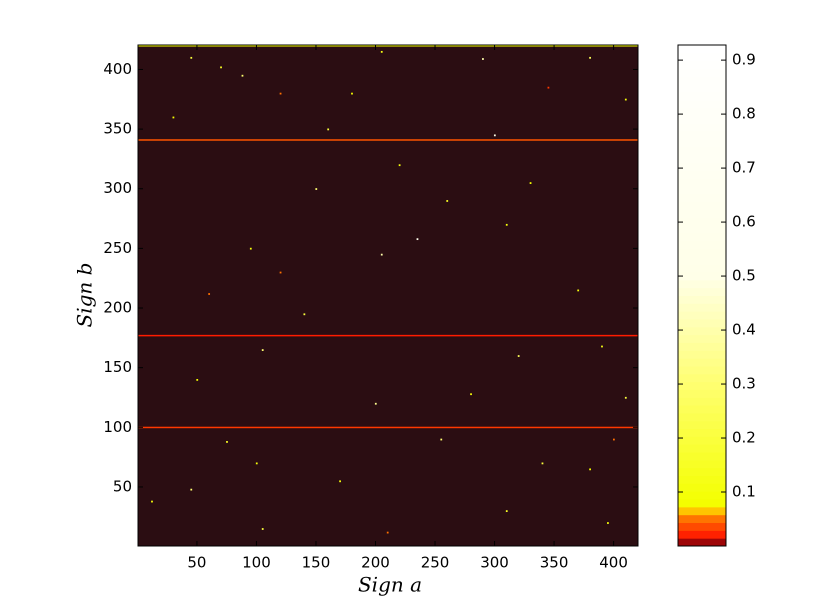 This screenshot has height=615, width=817. Describe the element at coordinates (117, 308) in the screenshot. I see `y-tick-label: 200` at that location.